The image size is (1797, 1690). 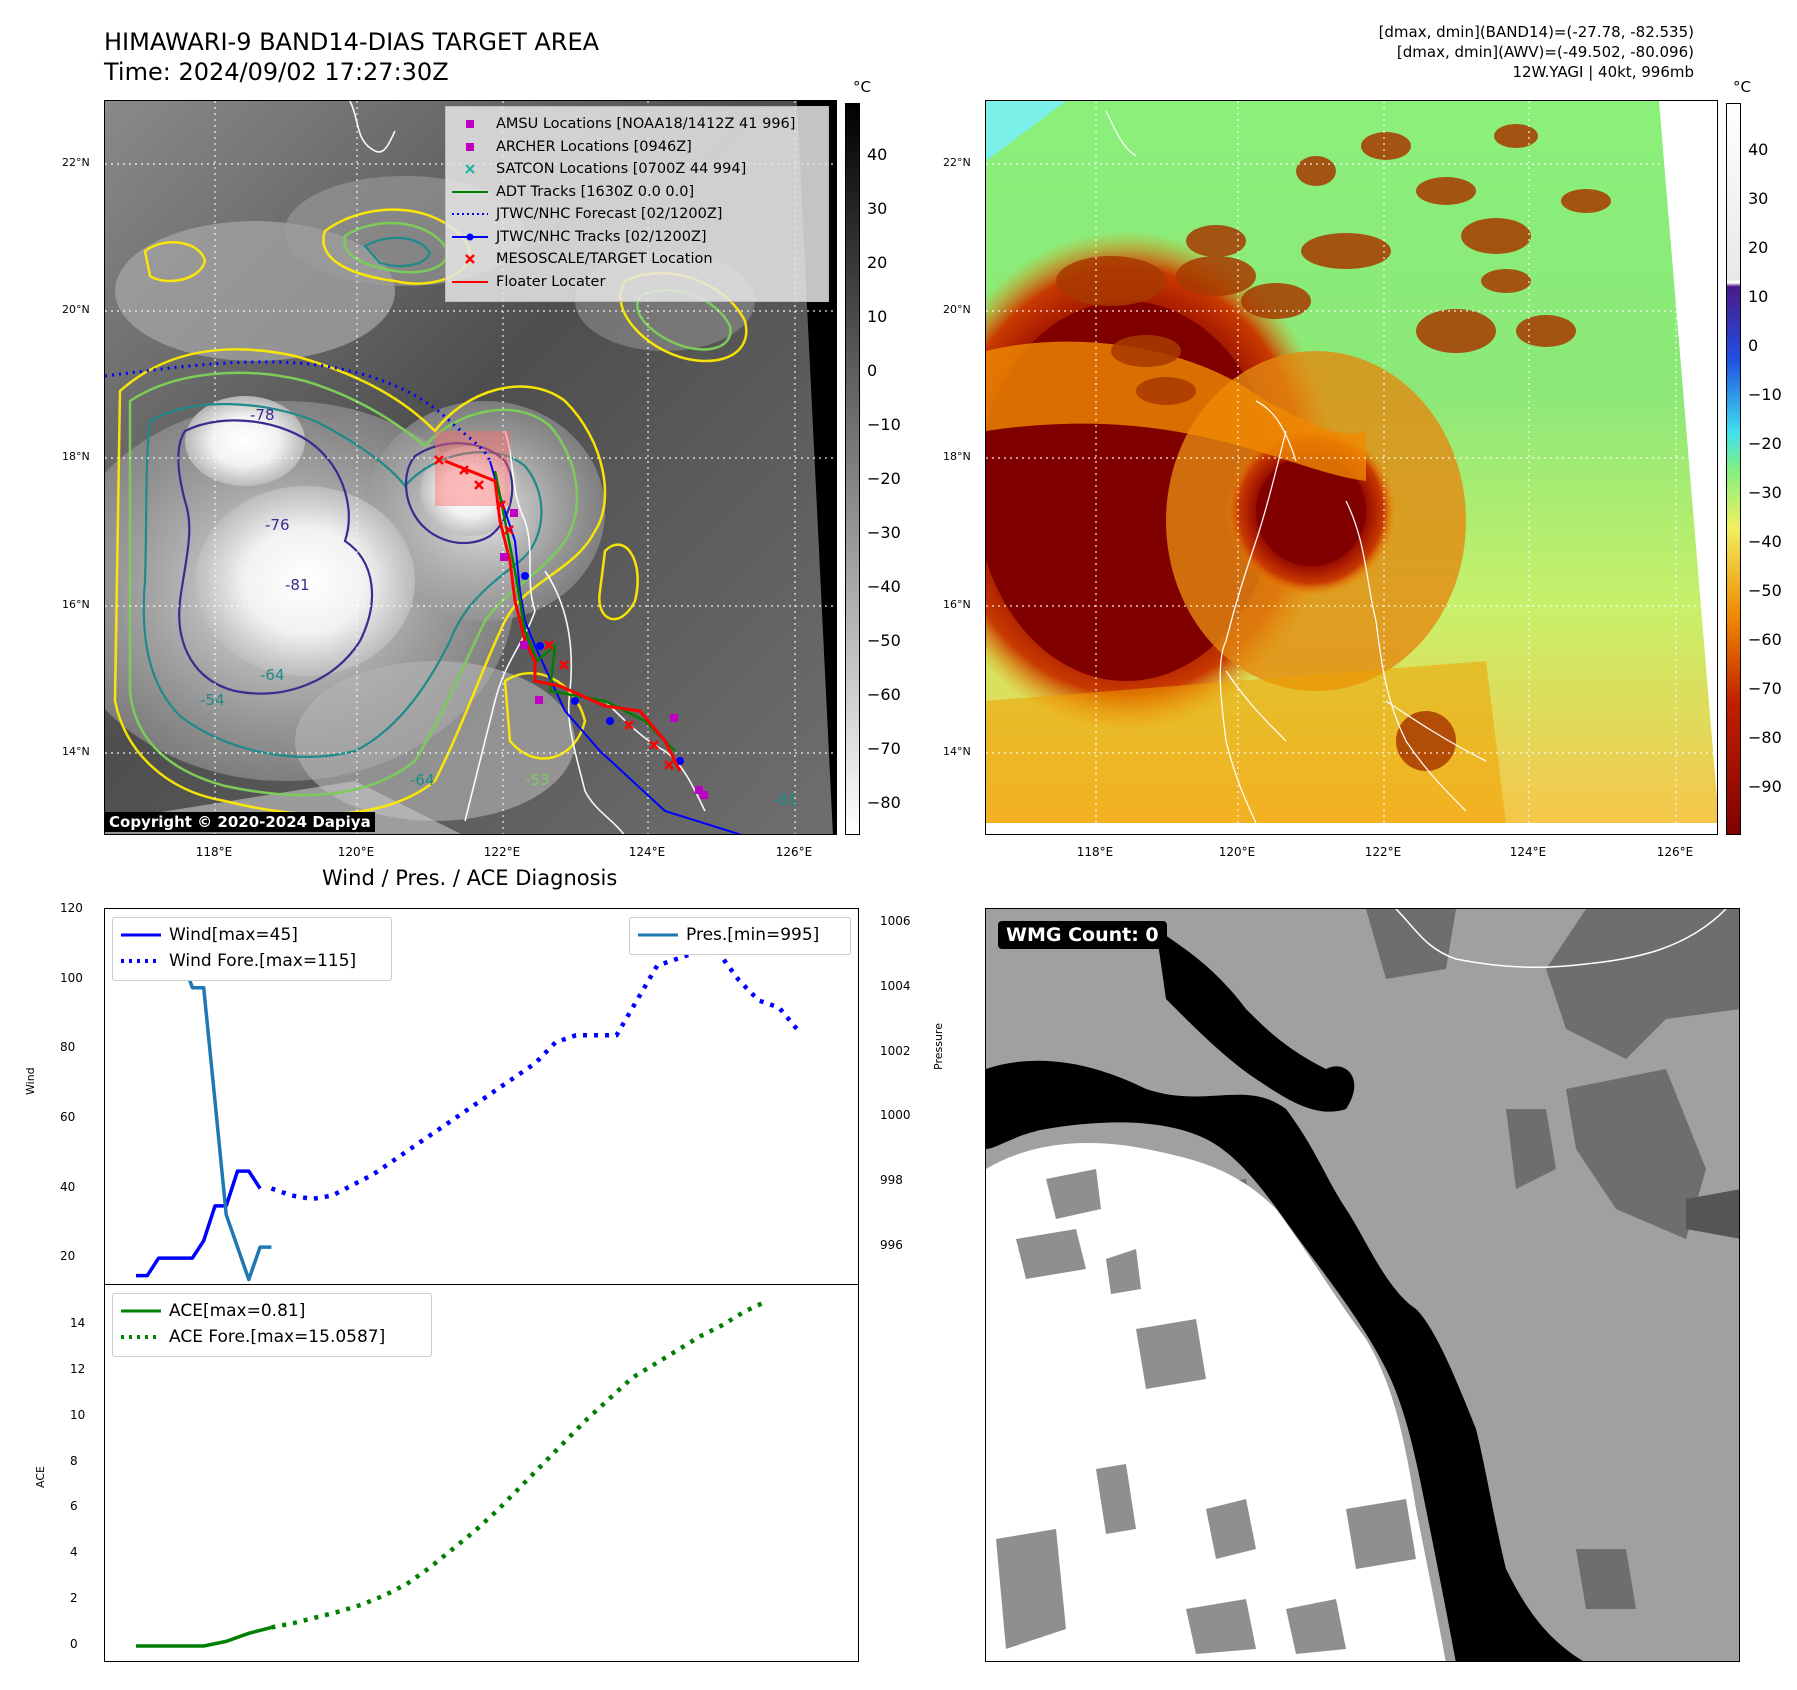 What do you see at coordinates (76, 604) in the screenshot?
I see `latitude-label: 16°N` at bounding box center [76, 604].